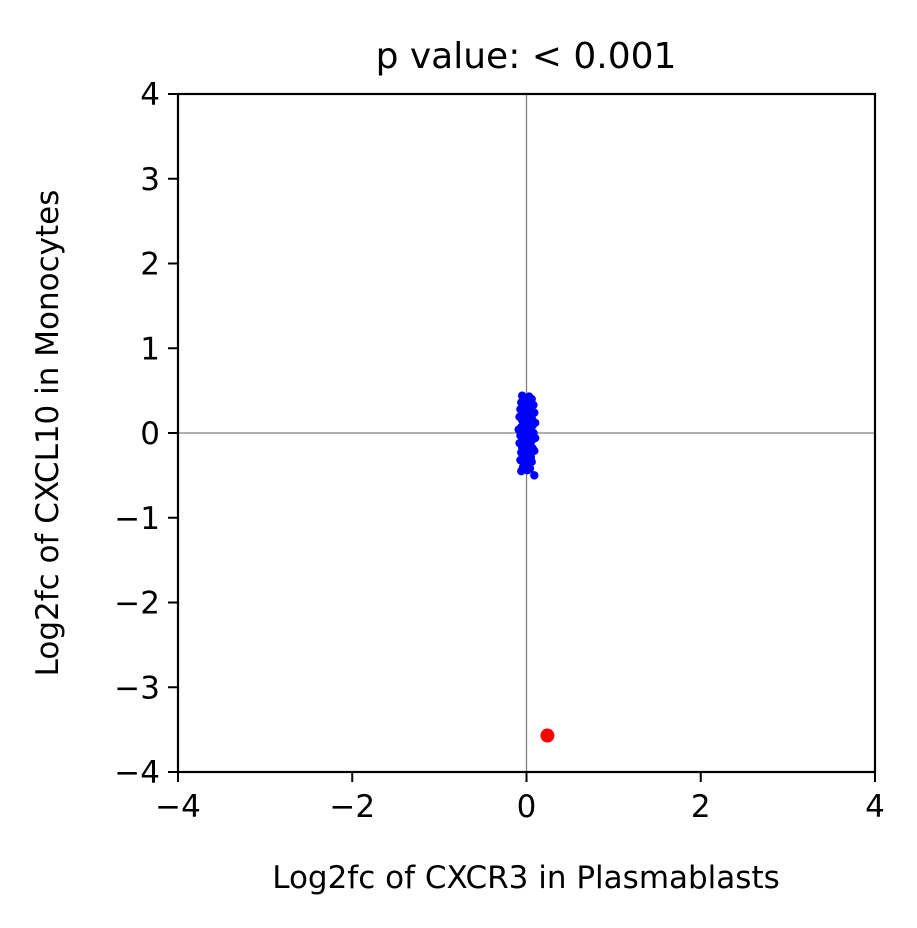 The height and width of the screenshot is (928, 917). I want to click on y-tick-label: 2, so click(150, 265).